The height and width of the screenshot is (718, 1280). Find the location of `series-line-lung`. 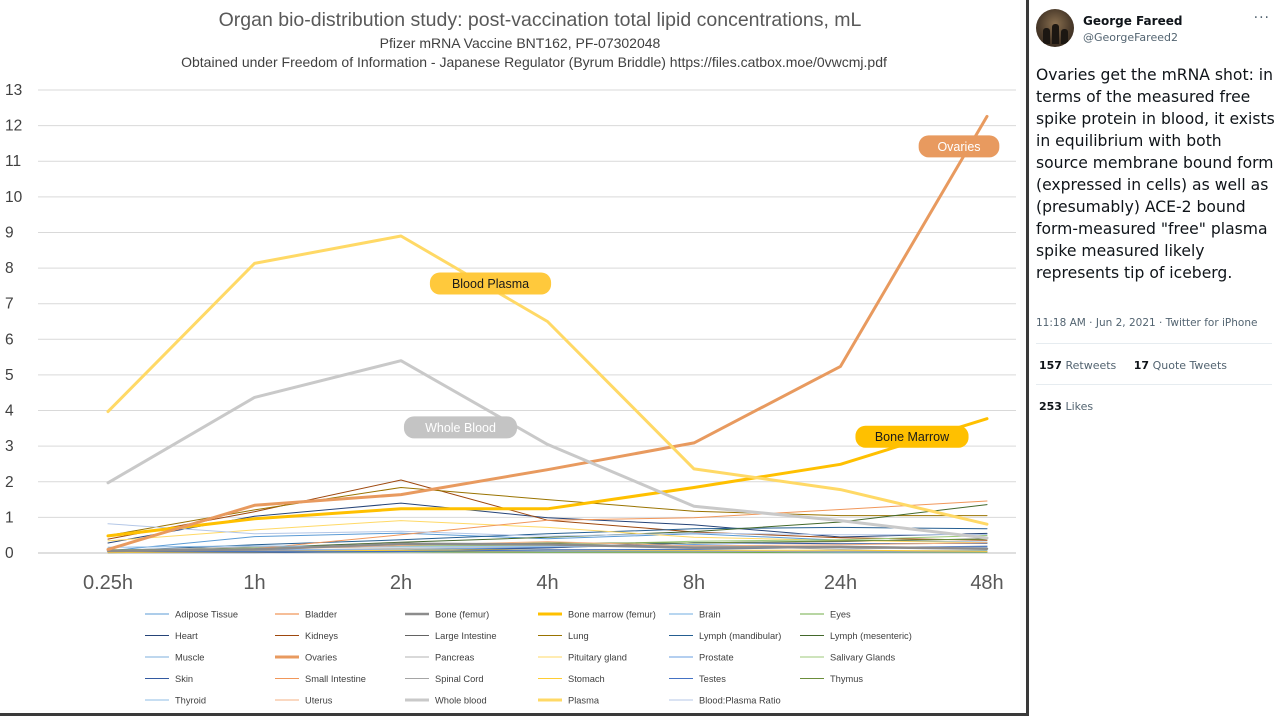

series-line-lung is located at coordinates (547, 511).